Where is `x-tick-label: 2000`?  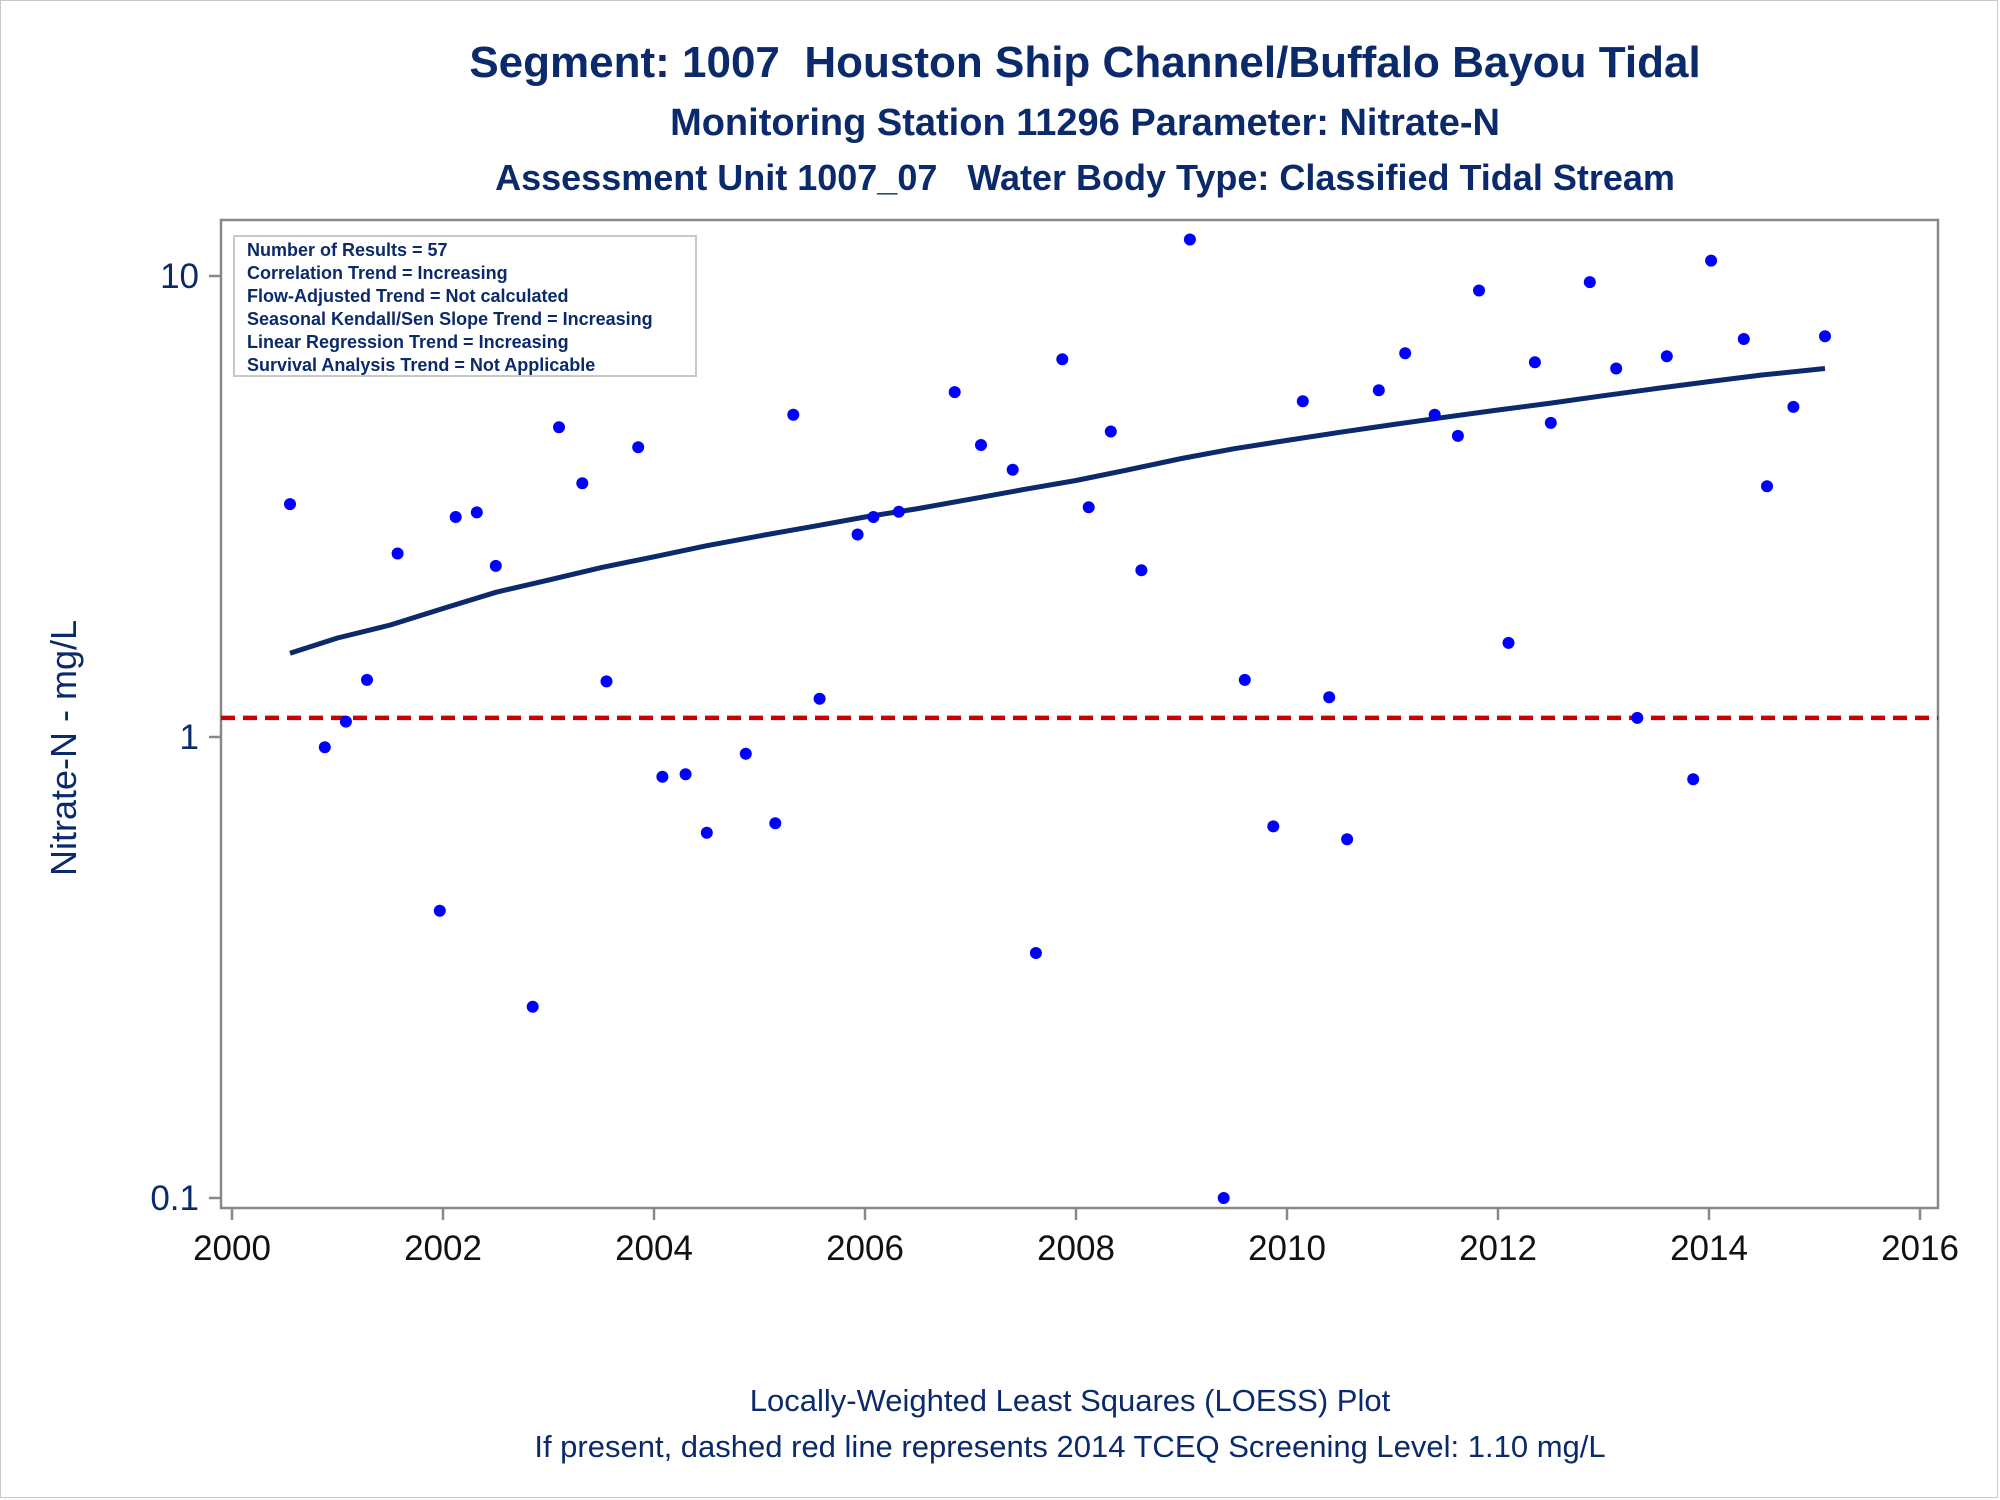
x-tick-label: 2000 is located at coordinates (232, 1248).